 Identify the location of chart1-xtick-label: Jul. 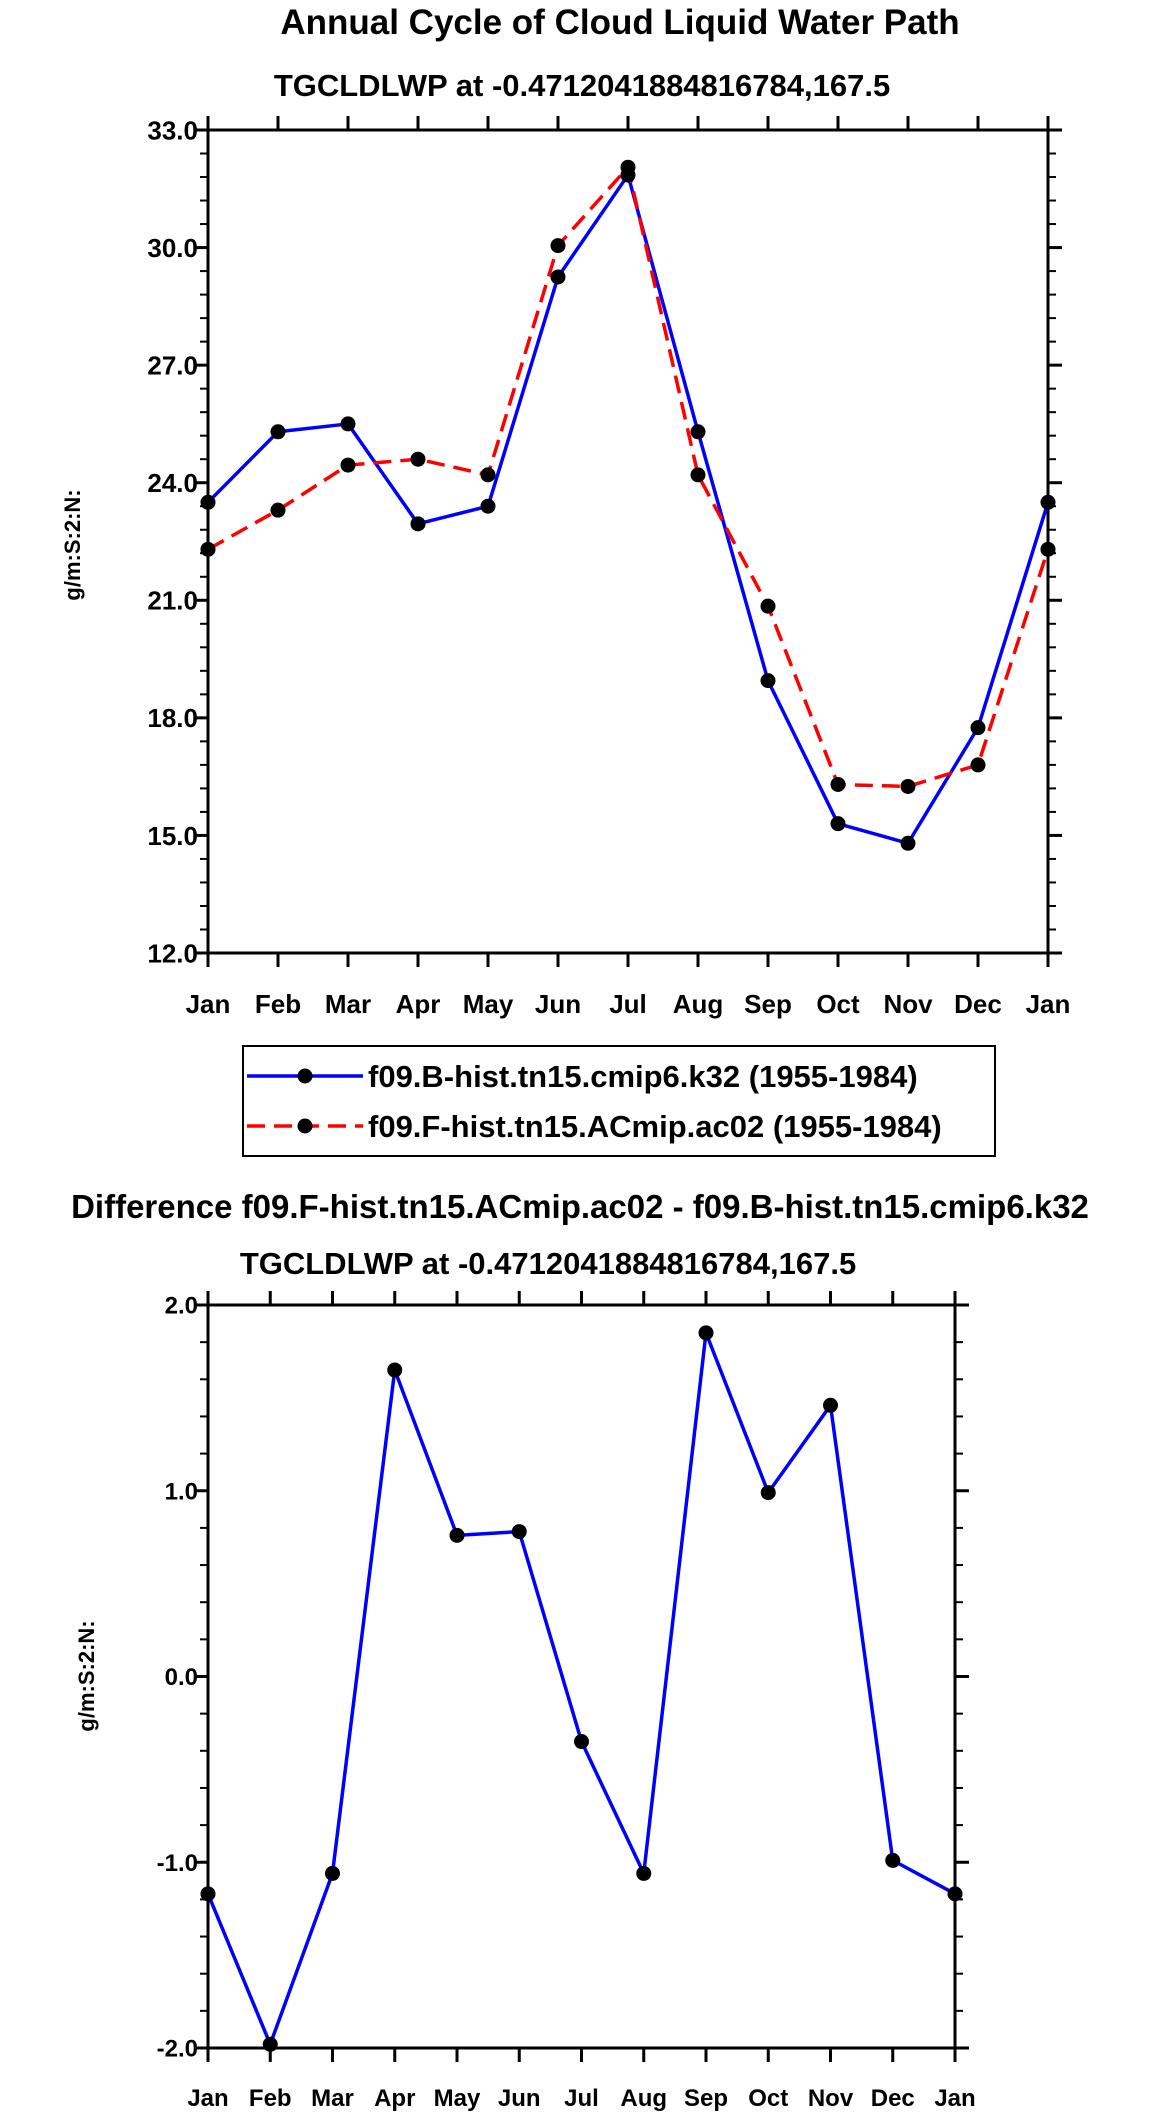
(628, 1004).